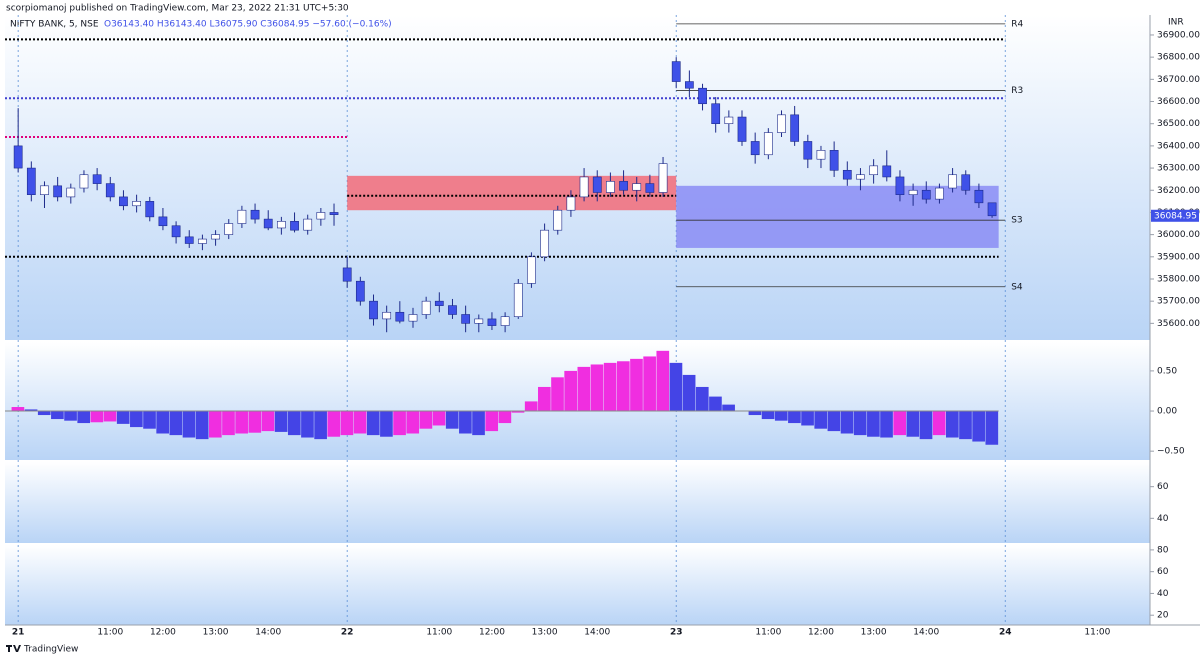  I want to click on y-tick-label: 36300.00, so click(1178, 169).